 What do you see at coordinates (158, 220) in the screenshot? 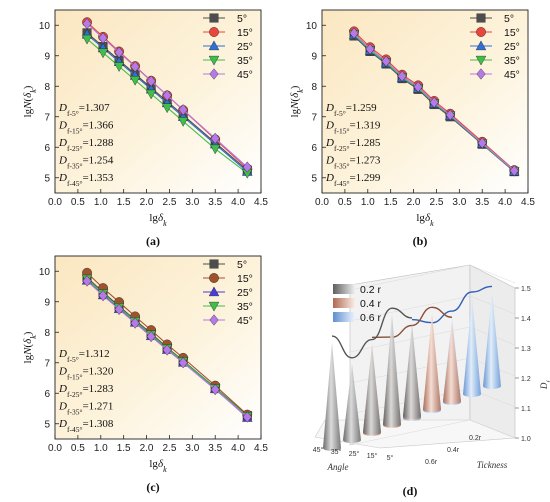
I see `x-axis-label: lgδk` at bounding box center [158, 220].